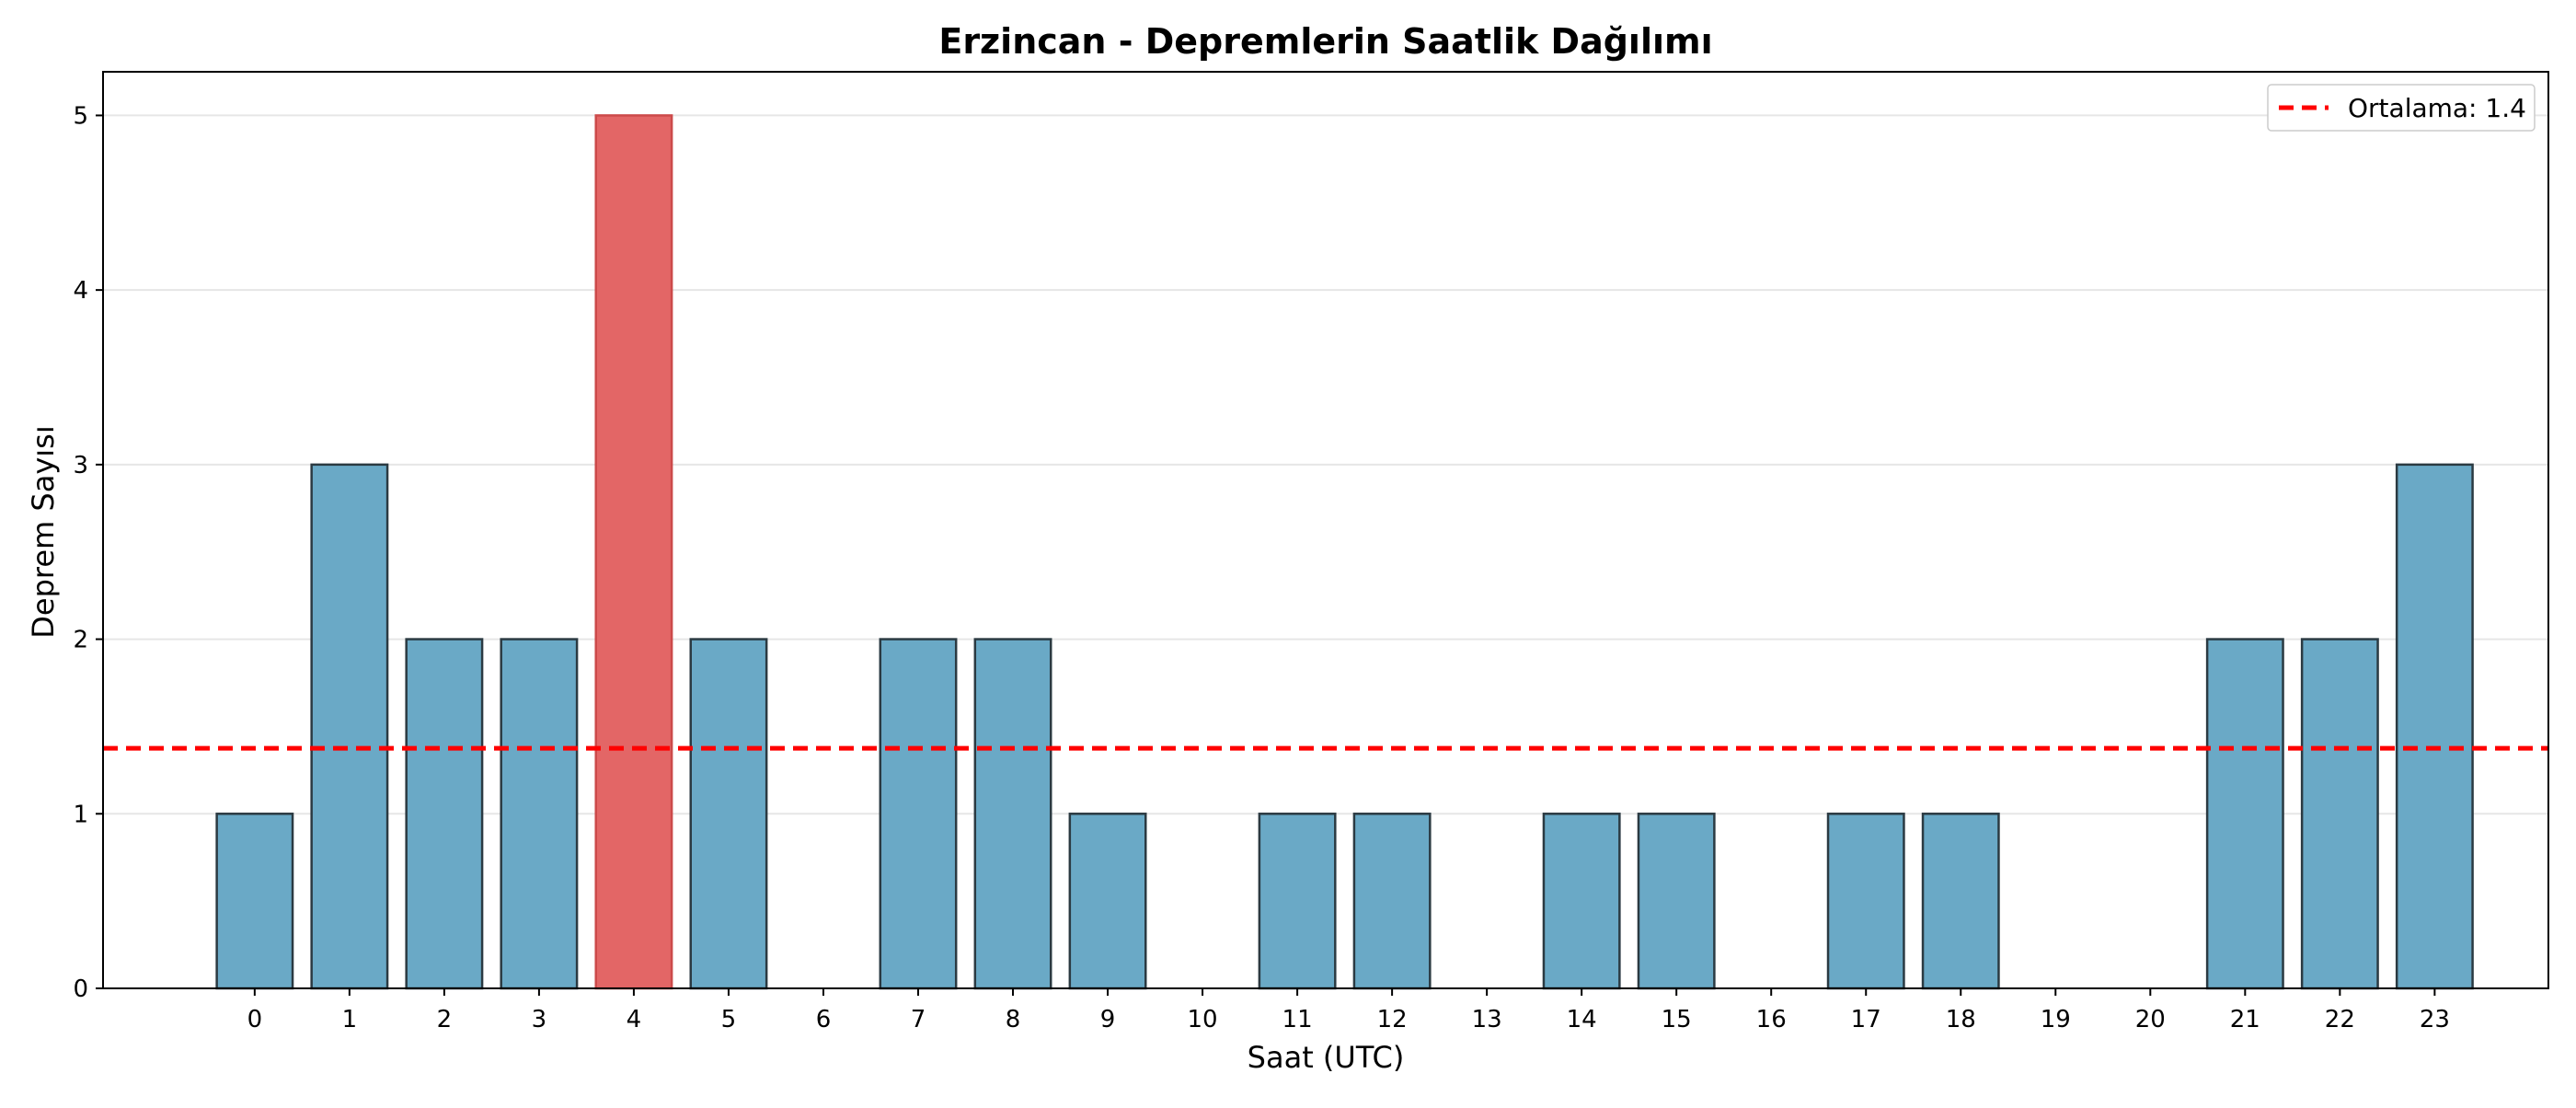 This screenshot has height=1108, width=2576. Describe the element at coordinates (2340, 1019) in the screenshot. I see `x-tick-label: 22` at that location.